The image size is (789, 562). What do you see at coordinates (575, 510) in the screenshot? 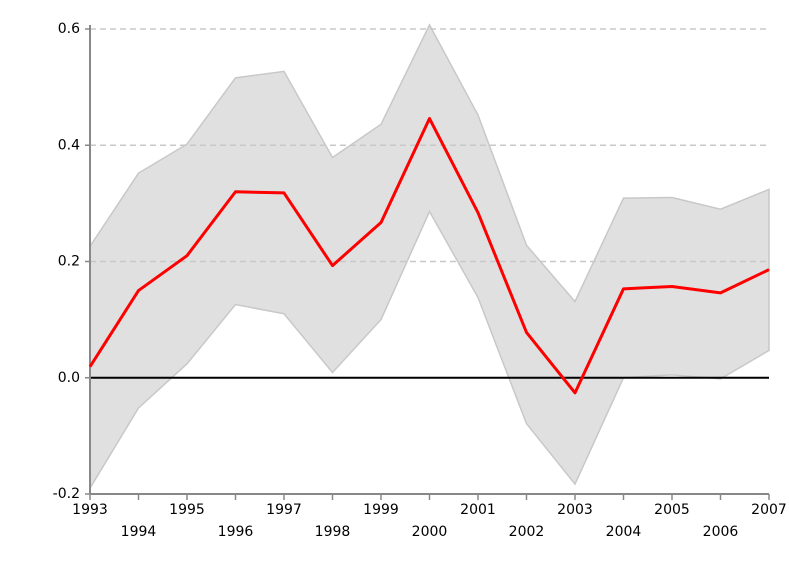
I see `x-tick-label: 2003` at bounding box center [575, 510].